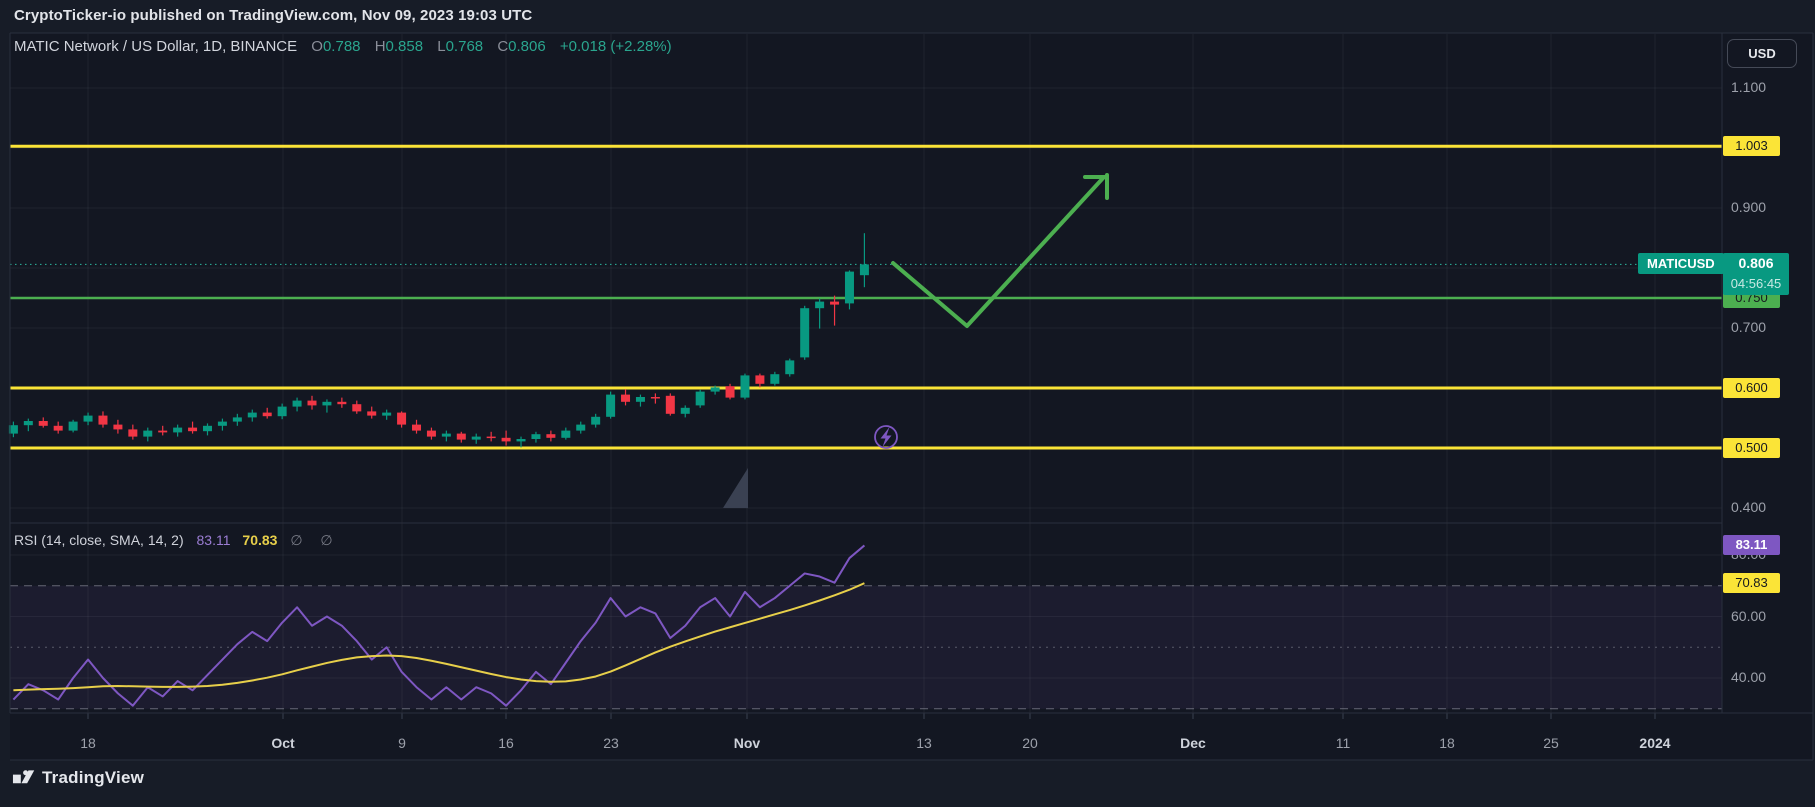 The image size is (1815, 807). What do you see at coordinates (1193, 743) in the screenshot?
I see `time-tick-major: Dec` at bounding box center [1193, 743].